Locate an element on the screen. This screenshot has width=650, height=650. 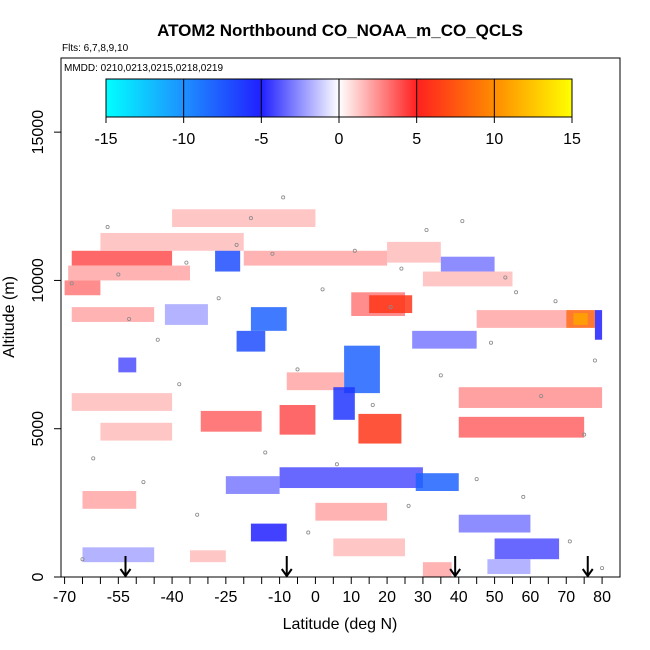
x-tick-label: -10 is located at coordinates (279, 597).